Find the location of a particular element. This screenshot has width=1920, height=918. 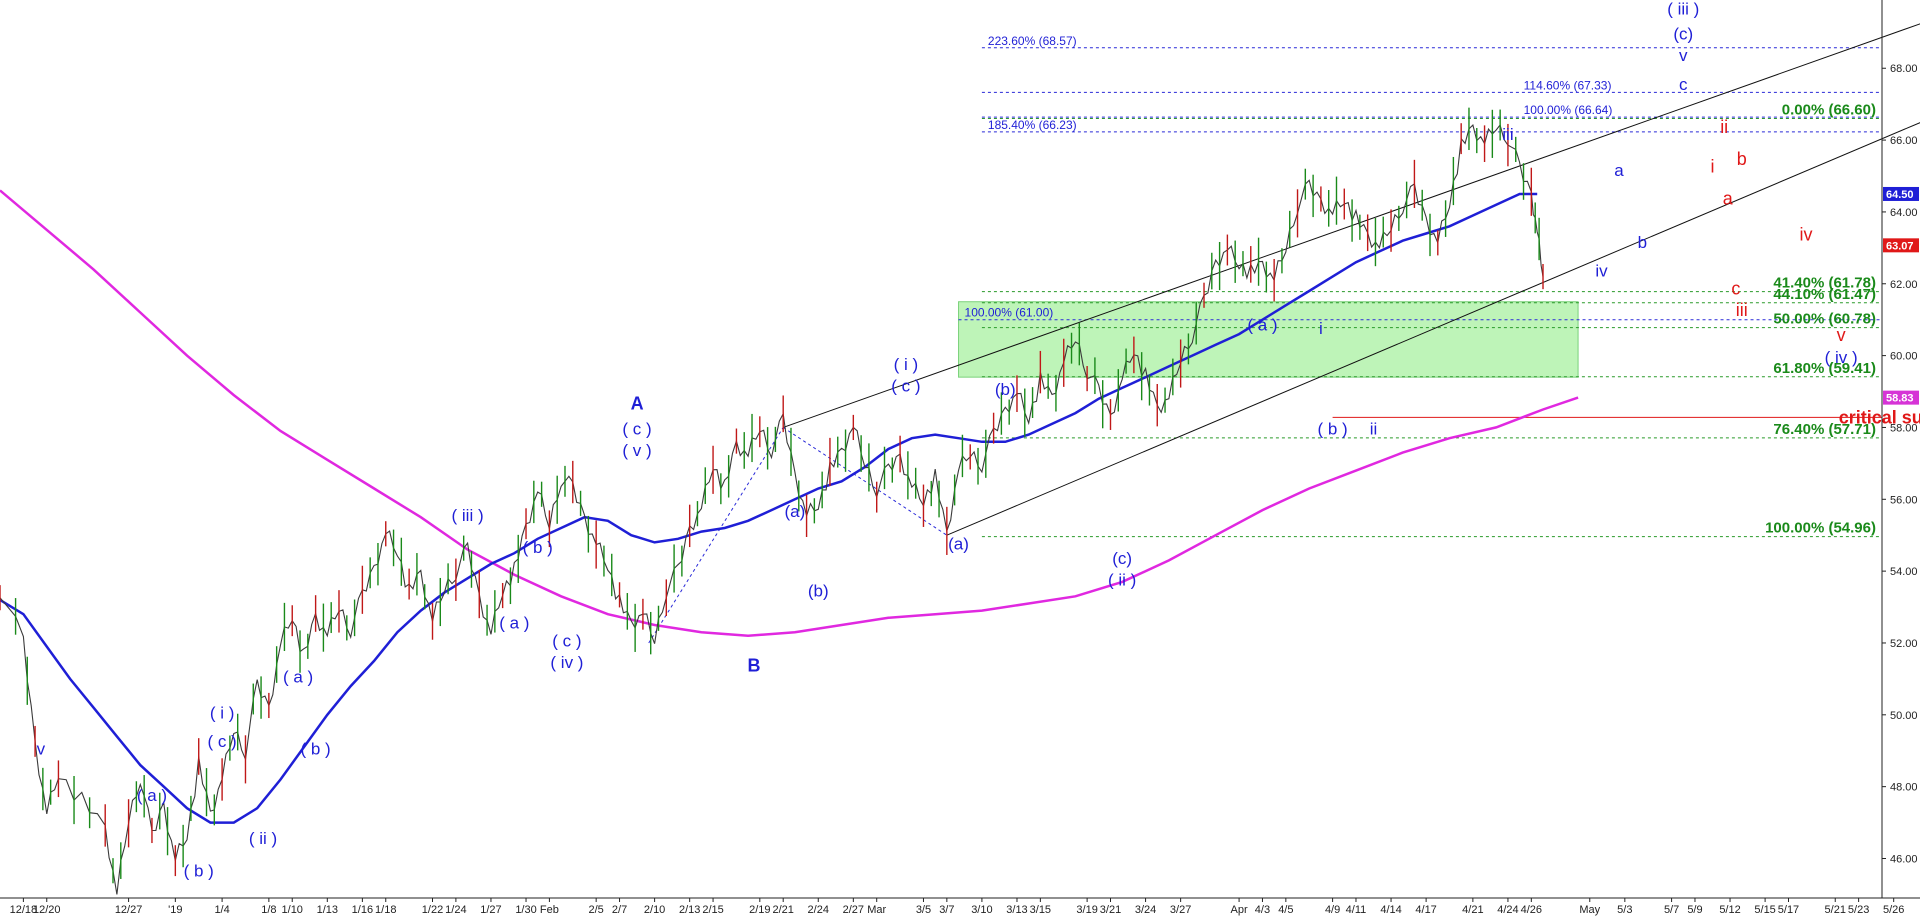

x-tick-label: 5/23 is located at coordinates (1858, 910).